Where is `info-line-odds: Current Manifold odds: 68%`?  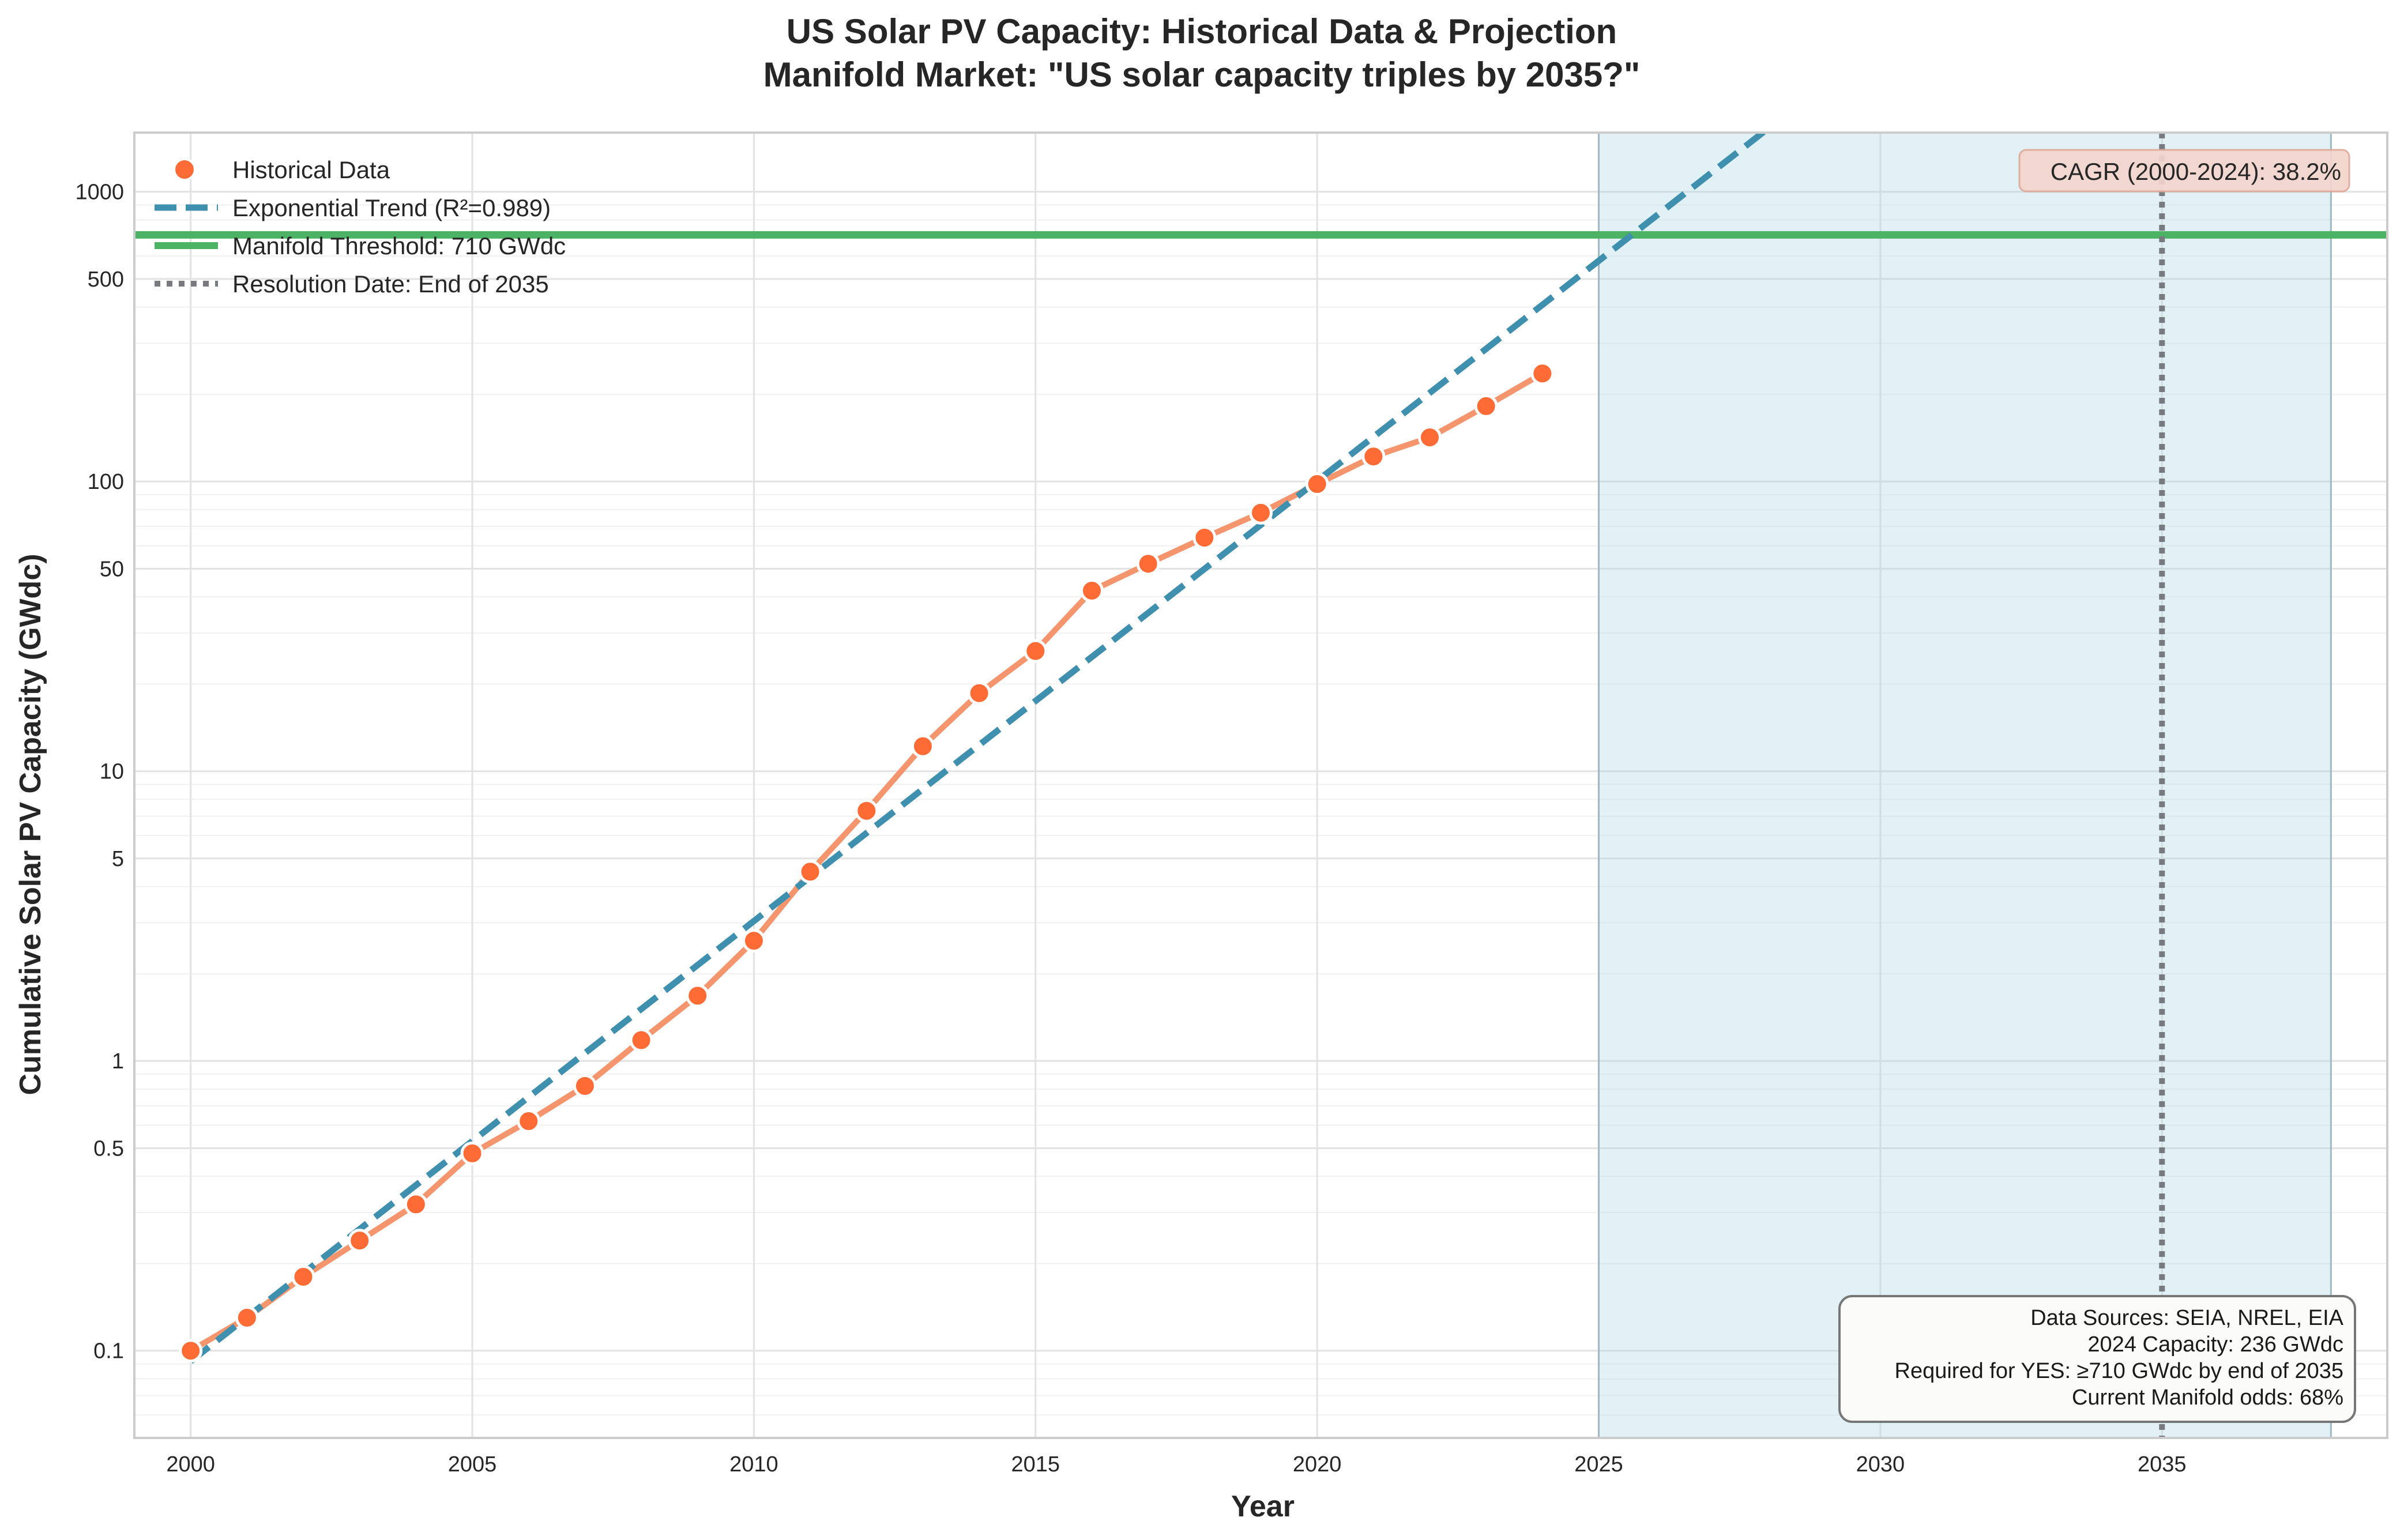 info-line-odds: Current Manifold odds: 68% is located at coordinates (2207, 1397).